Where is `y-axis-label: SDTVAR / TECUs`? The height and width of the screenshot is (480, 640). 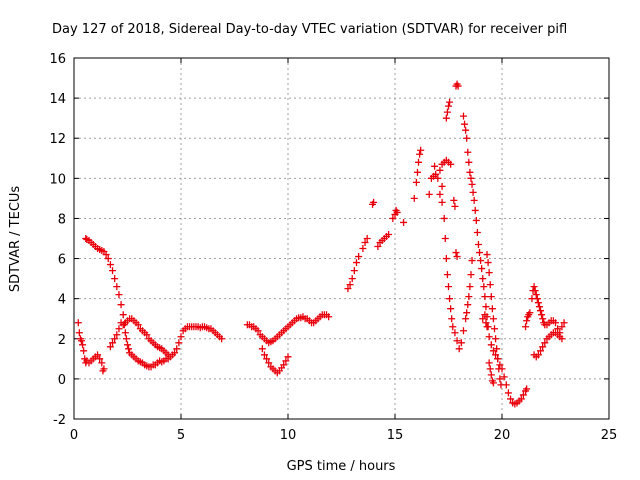
y-axis-label: SDTVAR / TECUs is located at coordinates (15, 239).